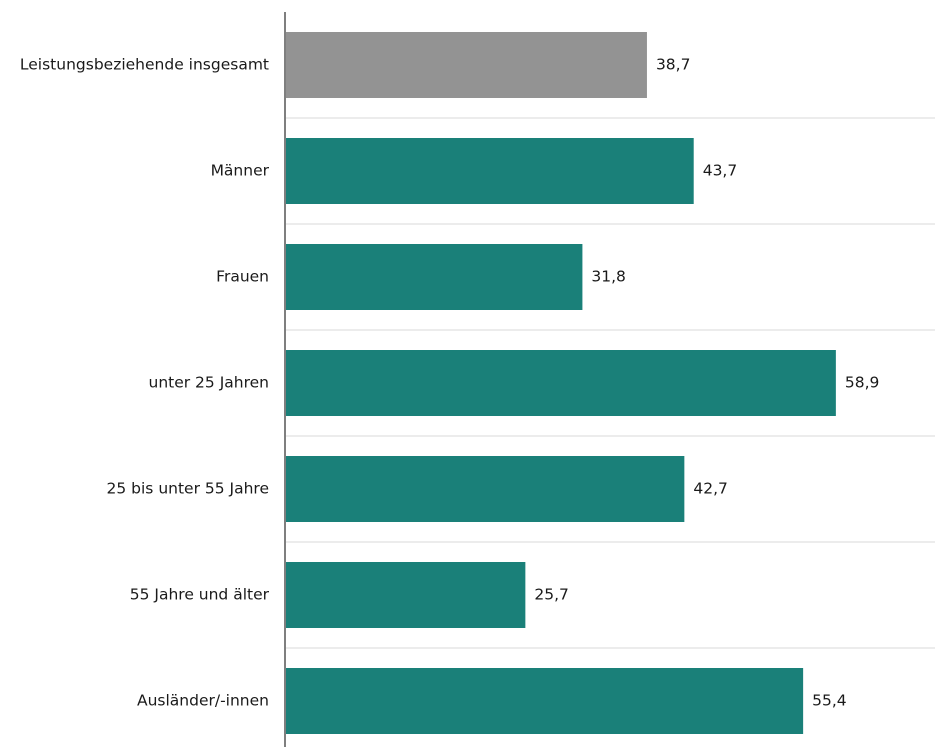  I want to click on category-label: Ausländer/-innen, so click(203, 701).